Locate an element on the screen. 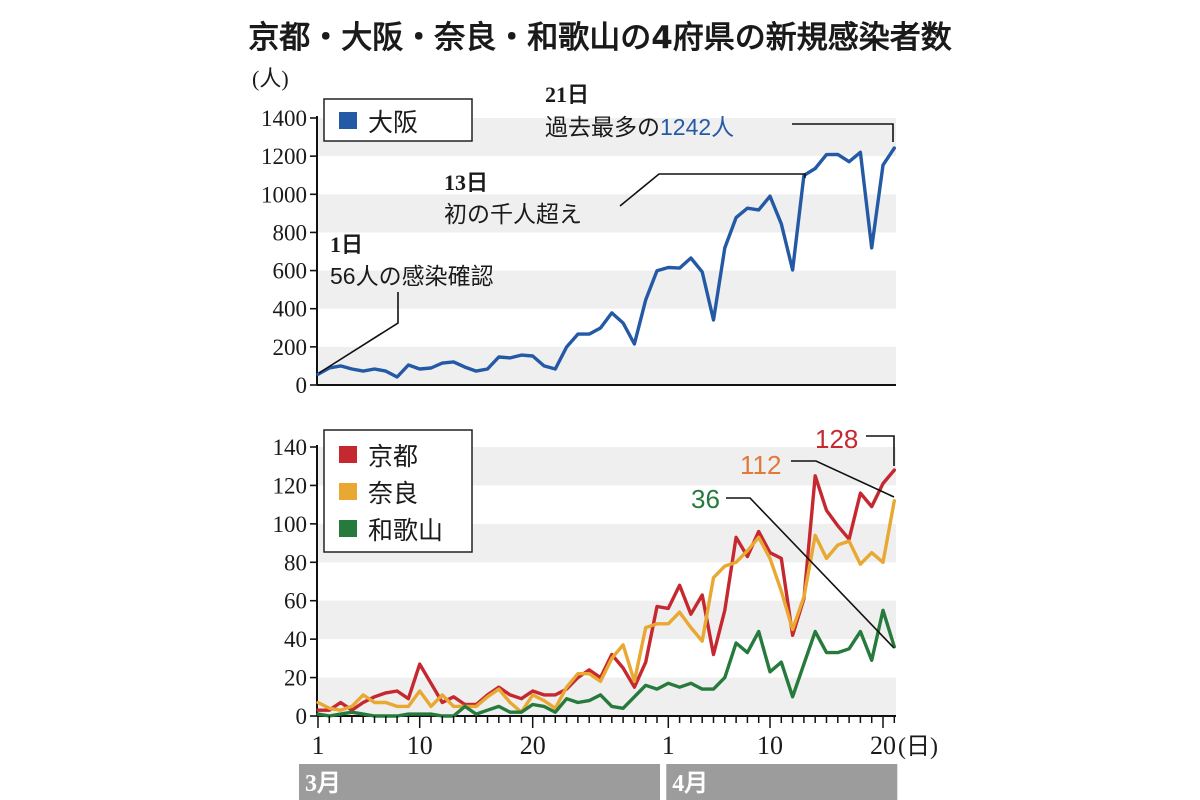 Image resolution: width=1200 pixels, height=800 pixels. legend-label-osaka: 大阪 is located at coordinates (393, 122).